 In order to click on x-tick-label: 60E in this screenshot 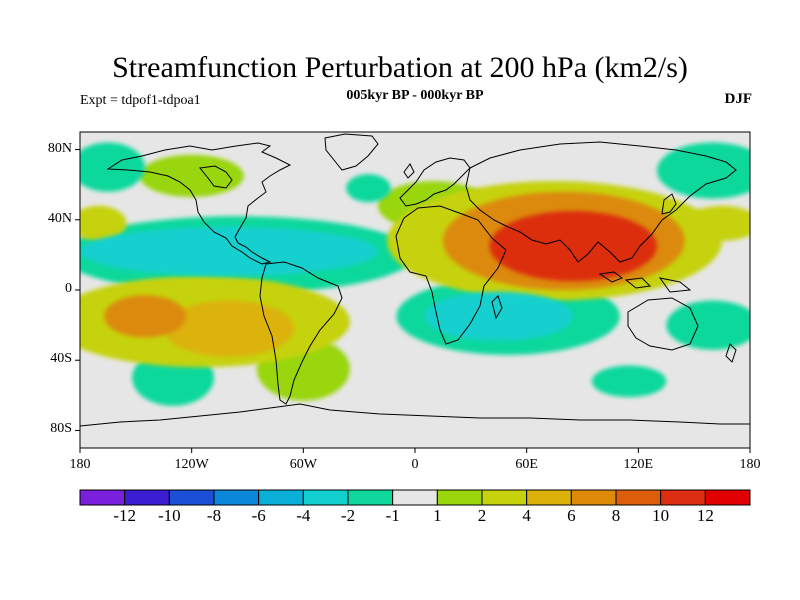, I will do `click(526, 464)`.